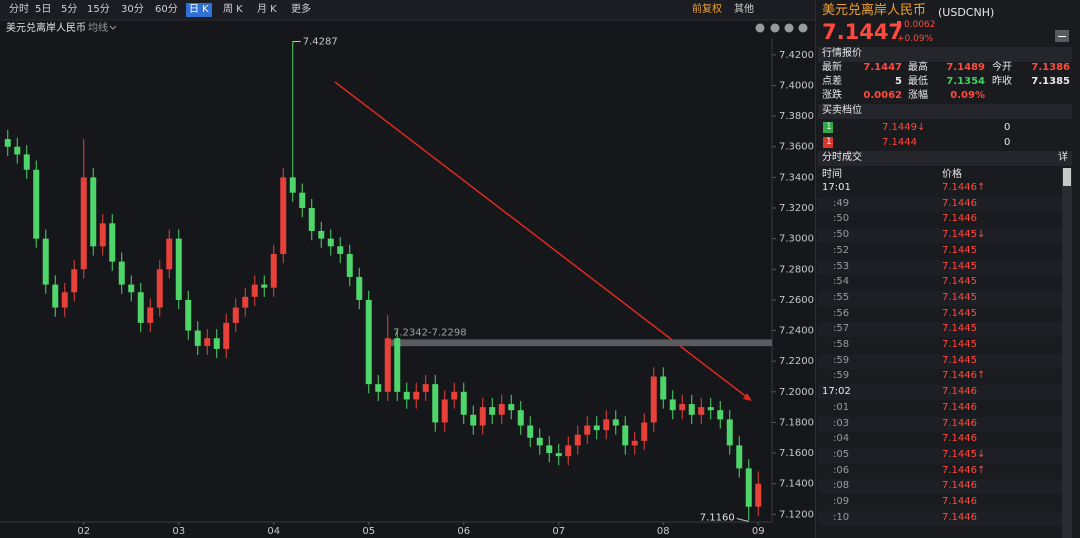 This screenshot has height=538, width=1080. Describe the element at coordinates (841, 360) in the screenshot. I see `trade-time: :59` at that location.